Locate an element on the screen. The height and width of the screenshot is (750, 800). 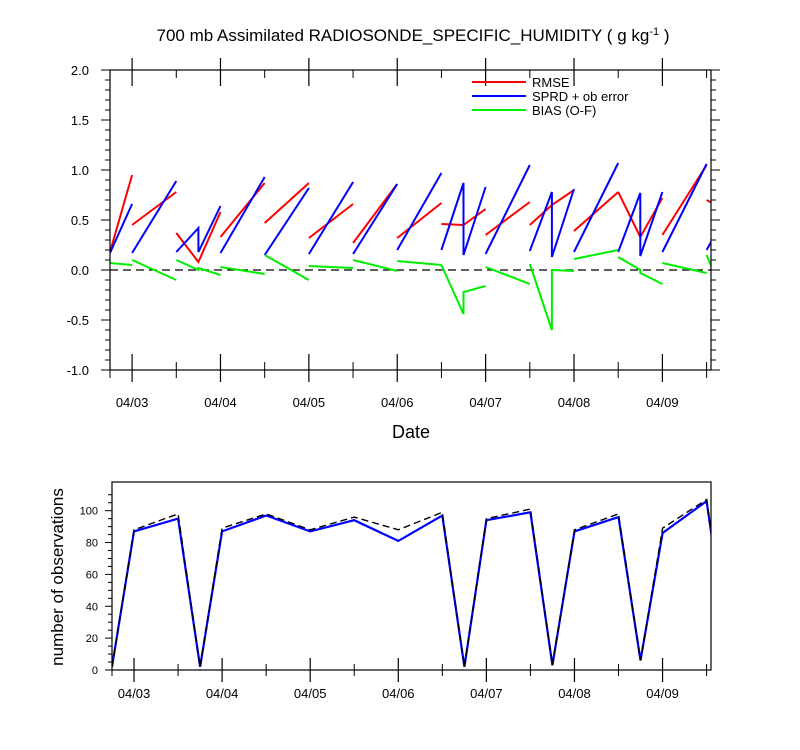
legend-rmse-label: RMSE is located at coordinates (551, 82).